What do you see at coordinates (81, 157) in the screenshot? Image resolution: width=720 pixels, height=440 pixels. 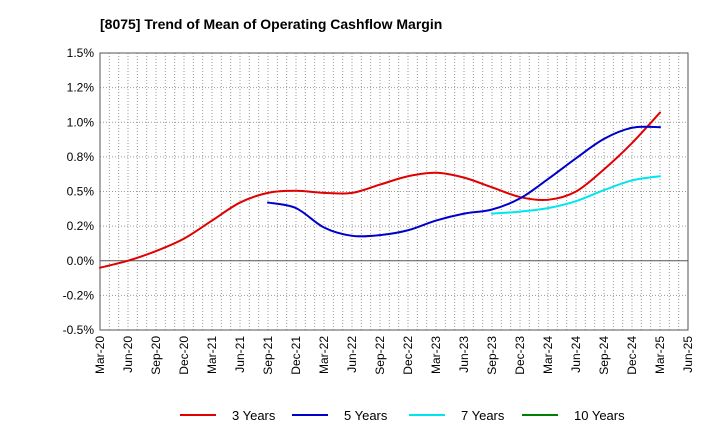 I see `y-tick-label: 0.8%` at bounding box center [81, 157].